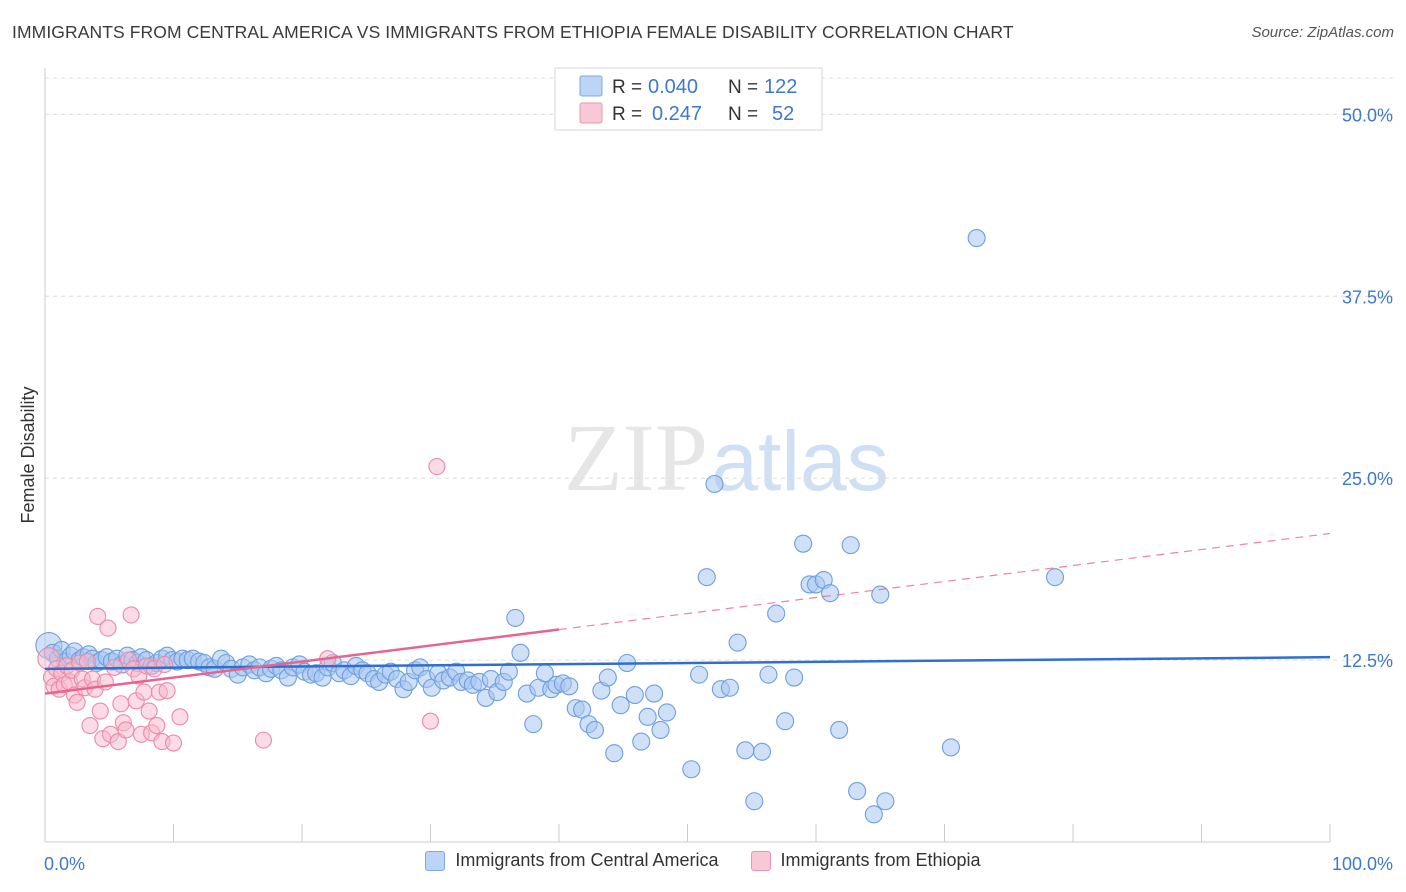 Image resolution: width=1406 pixels, height=892 pixels. I want to click on stats-n-label-2: N =, so click(743, 114).